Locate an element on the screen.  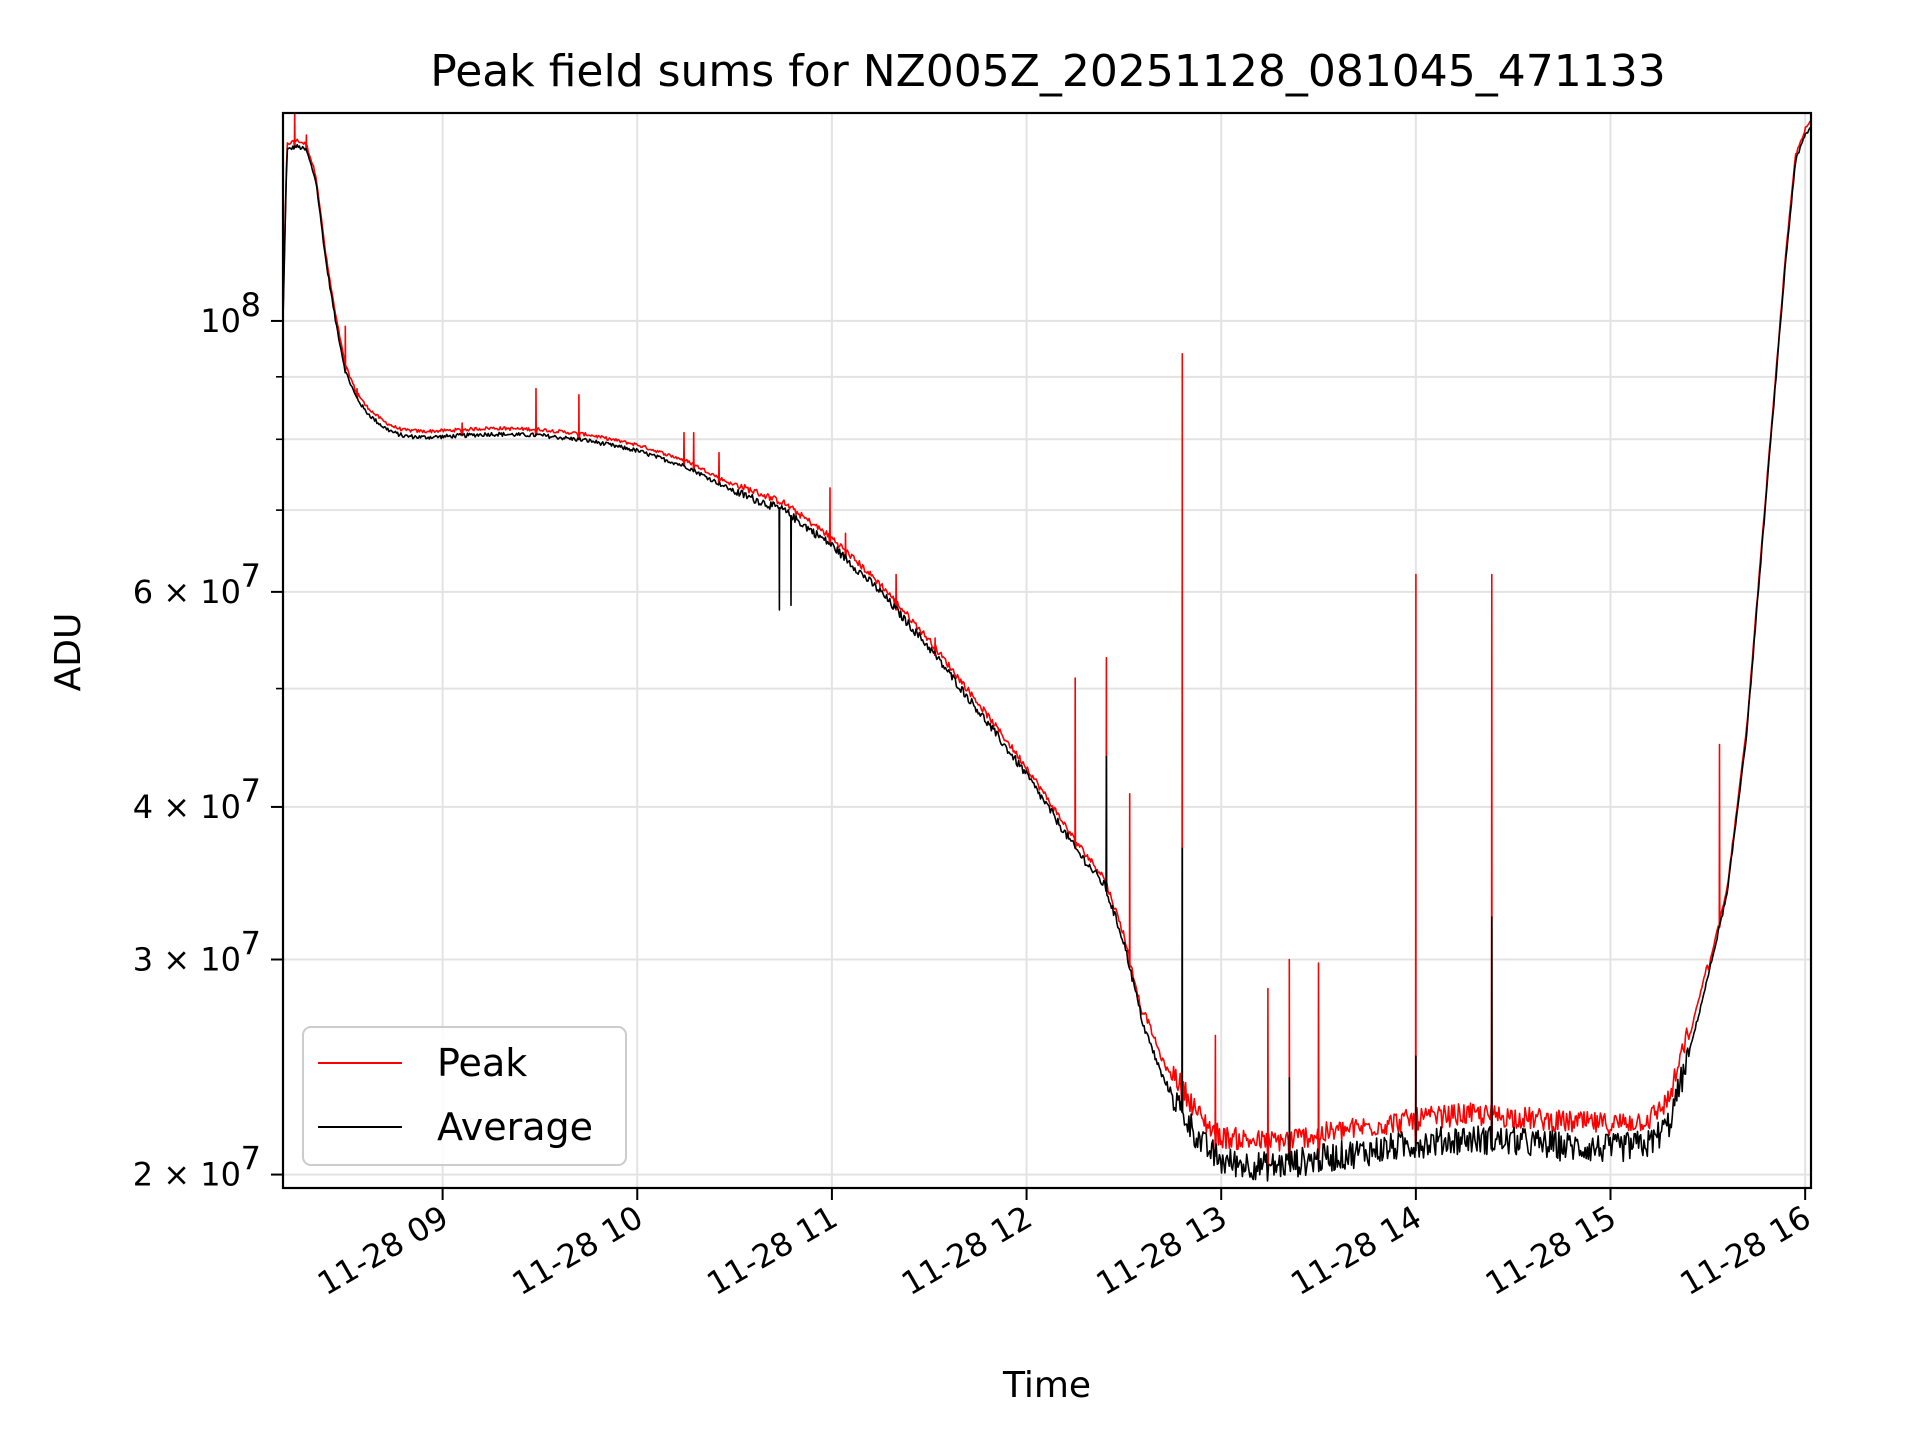
legend-box is located at coordinates (464, 1096).